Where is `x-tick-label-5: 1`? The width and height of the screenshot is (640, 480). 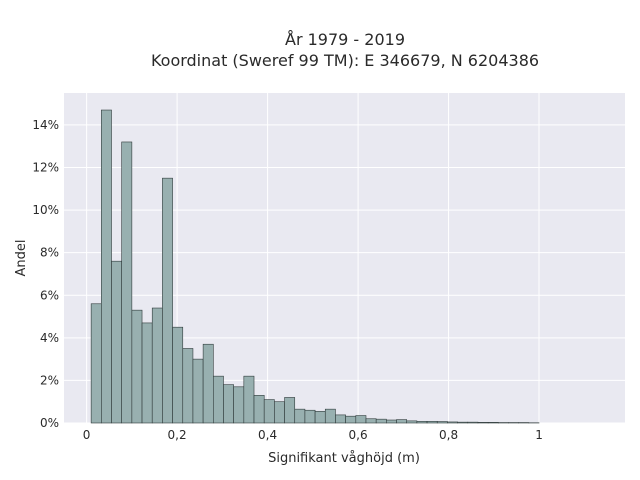 x-tick-label-5: 1 is located at coordinates (539, 435).